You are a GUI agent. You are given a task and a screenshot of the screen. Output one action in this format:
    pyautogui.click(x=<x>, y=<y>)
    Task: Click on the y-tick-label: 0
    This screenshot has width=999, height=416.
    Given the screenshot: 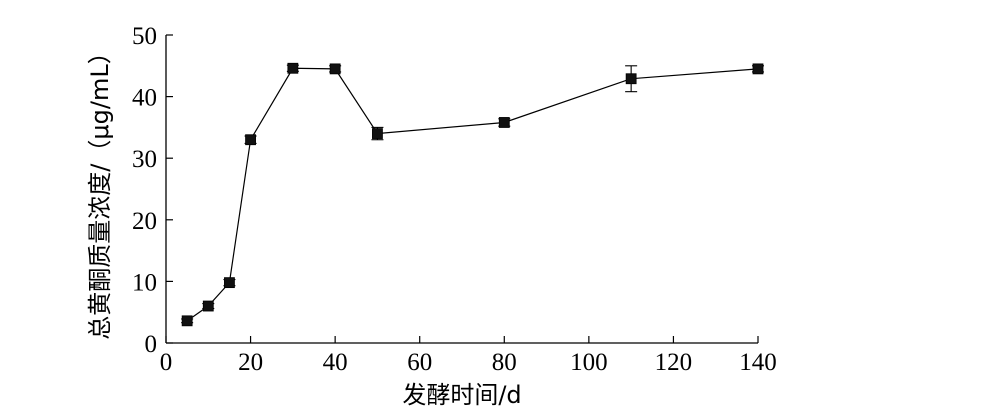 What is the action you would take?
    pyautogui.click(x=151, y=344)
    